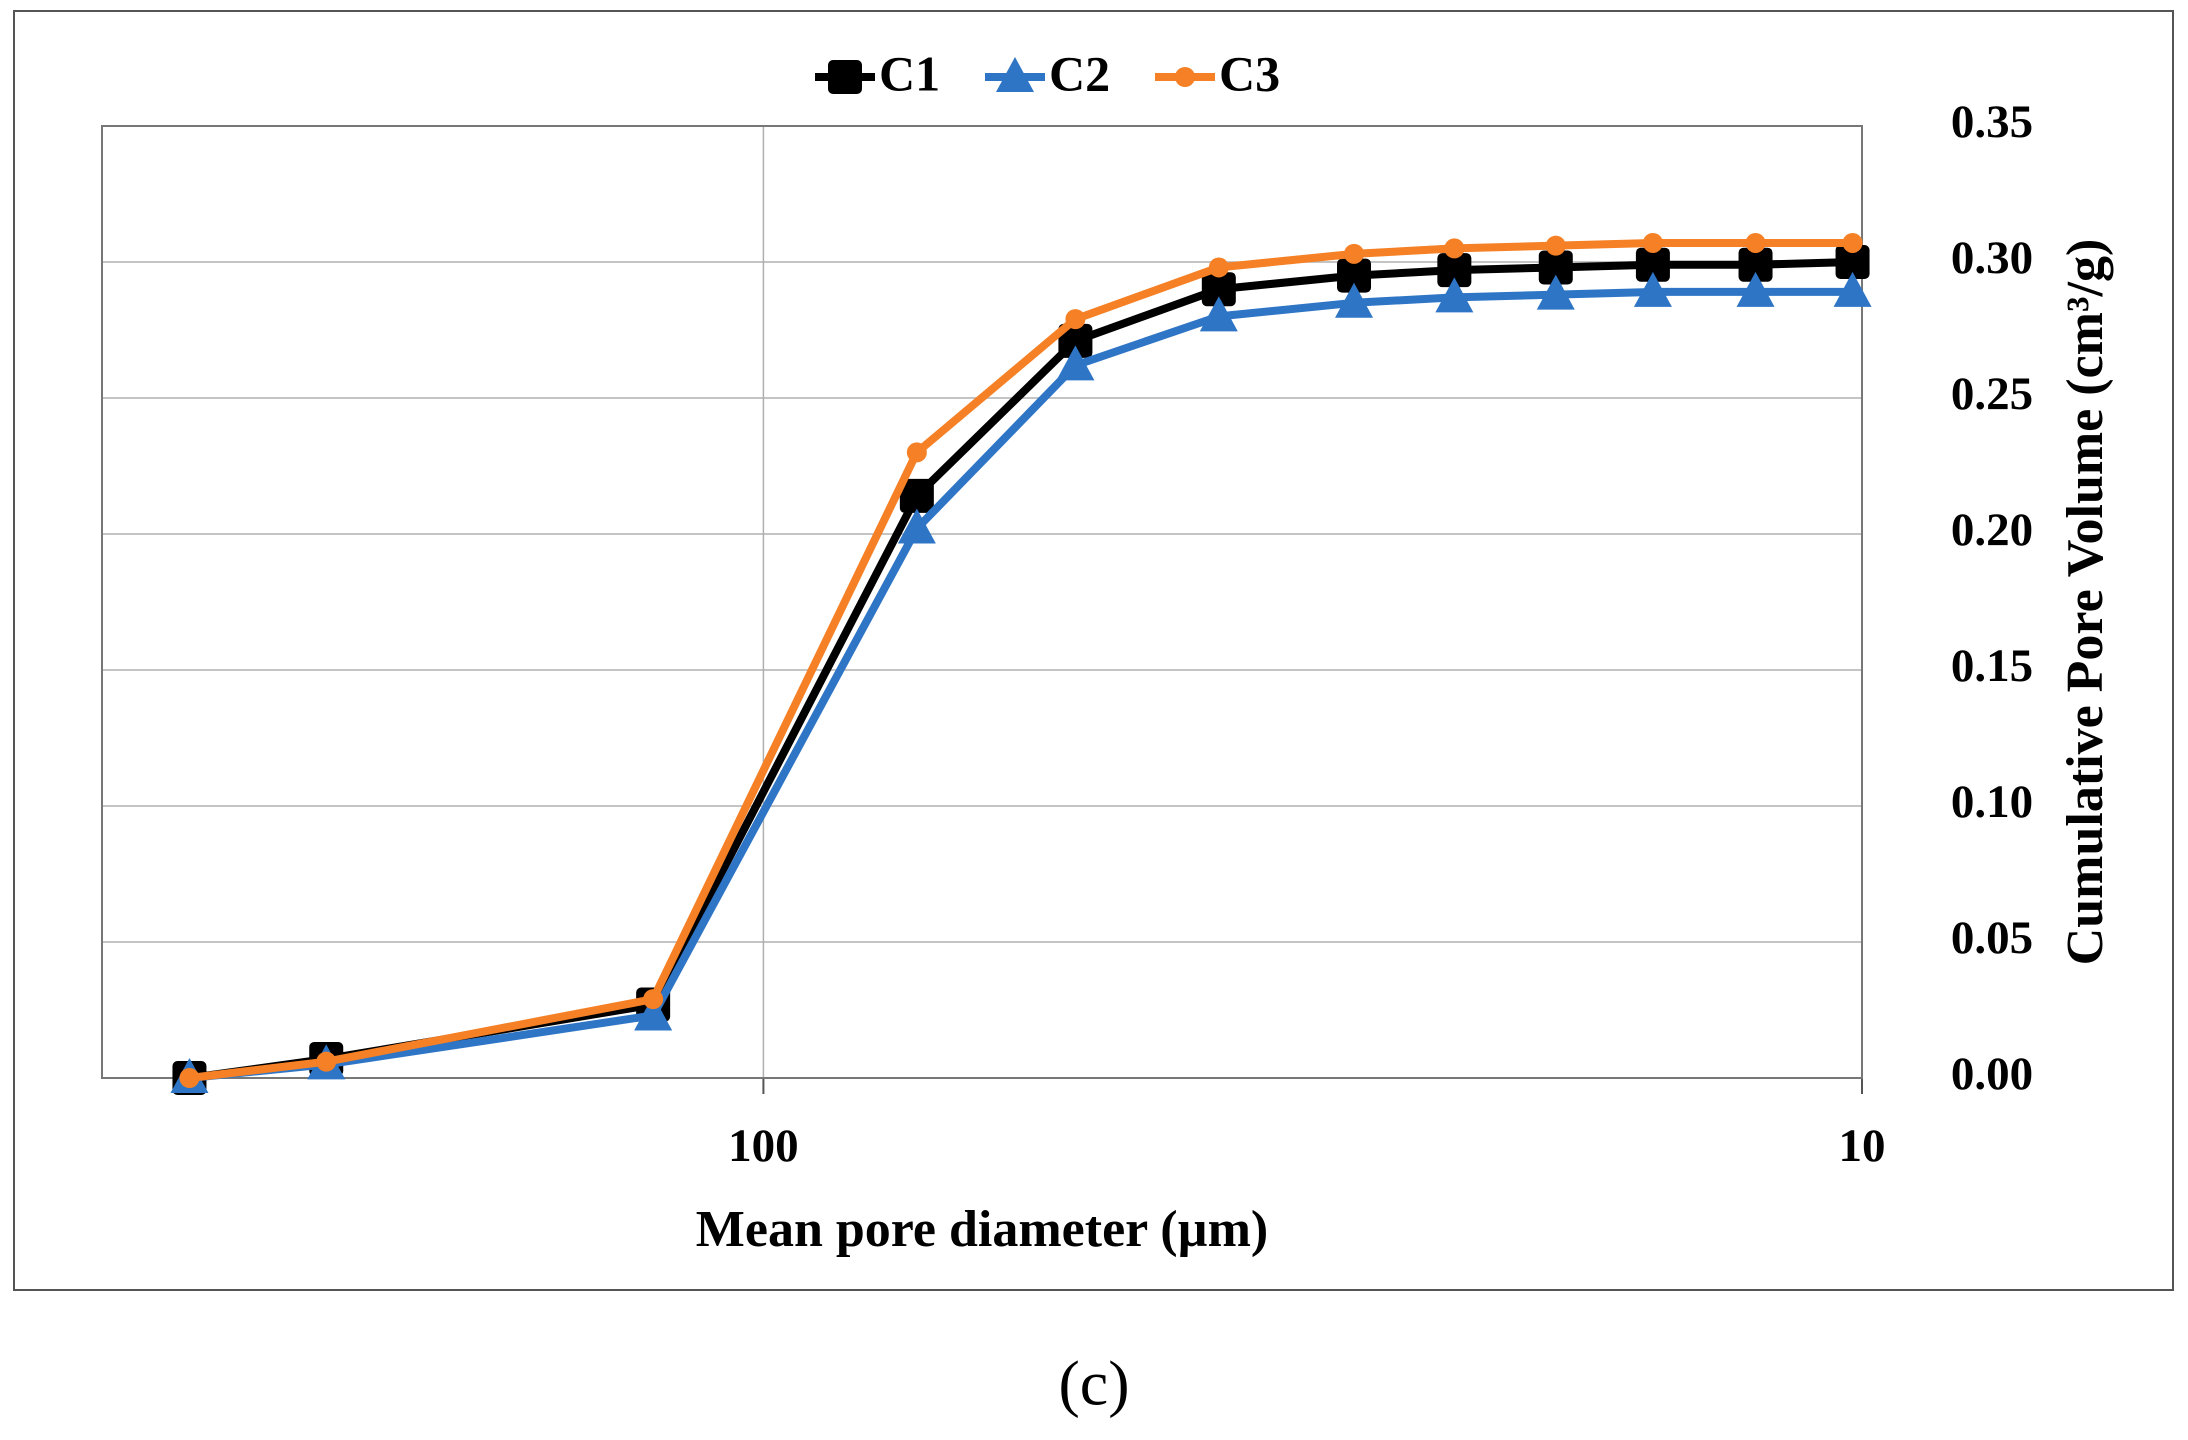  What do you see at coordinates (1093, 1383) in the screenshot?
I see `caption: (c)` at bounding box center [1093, 1383].